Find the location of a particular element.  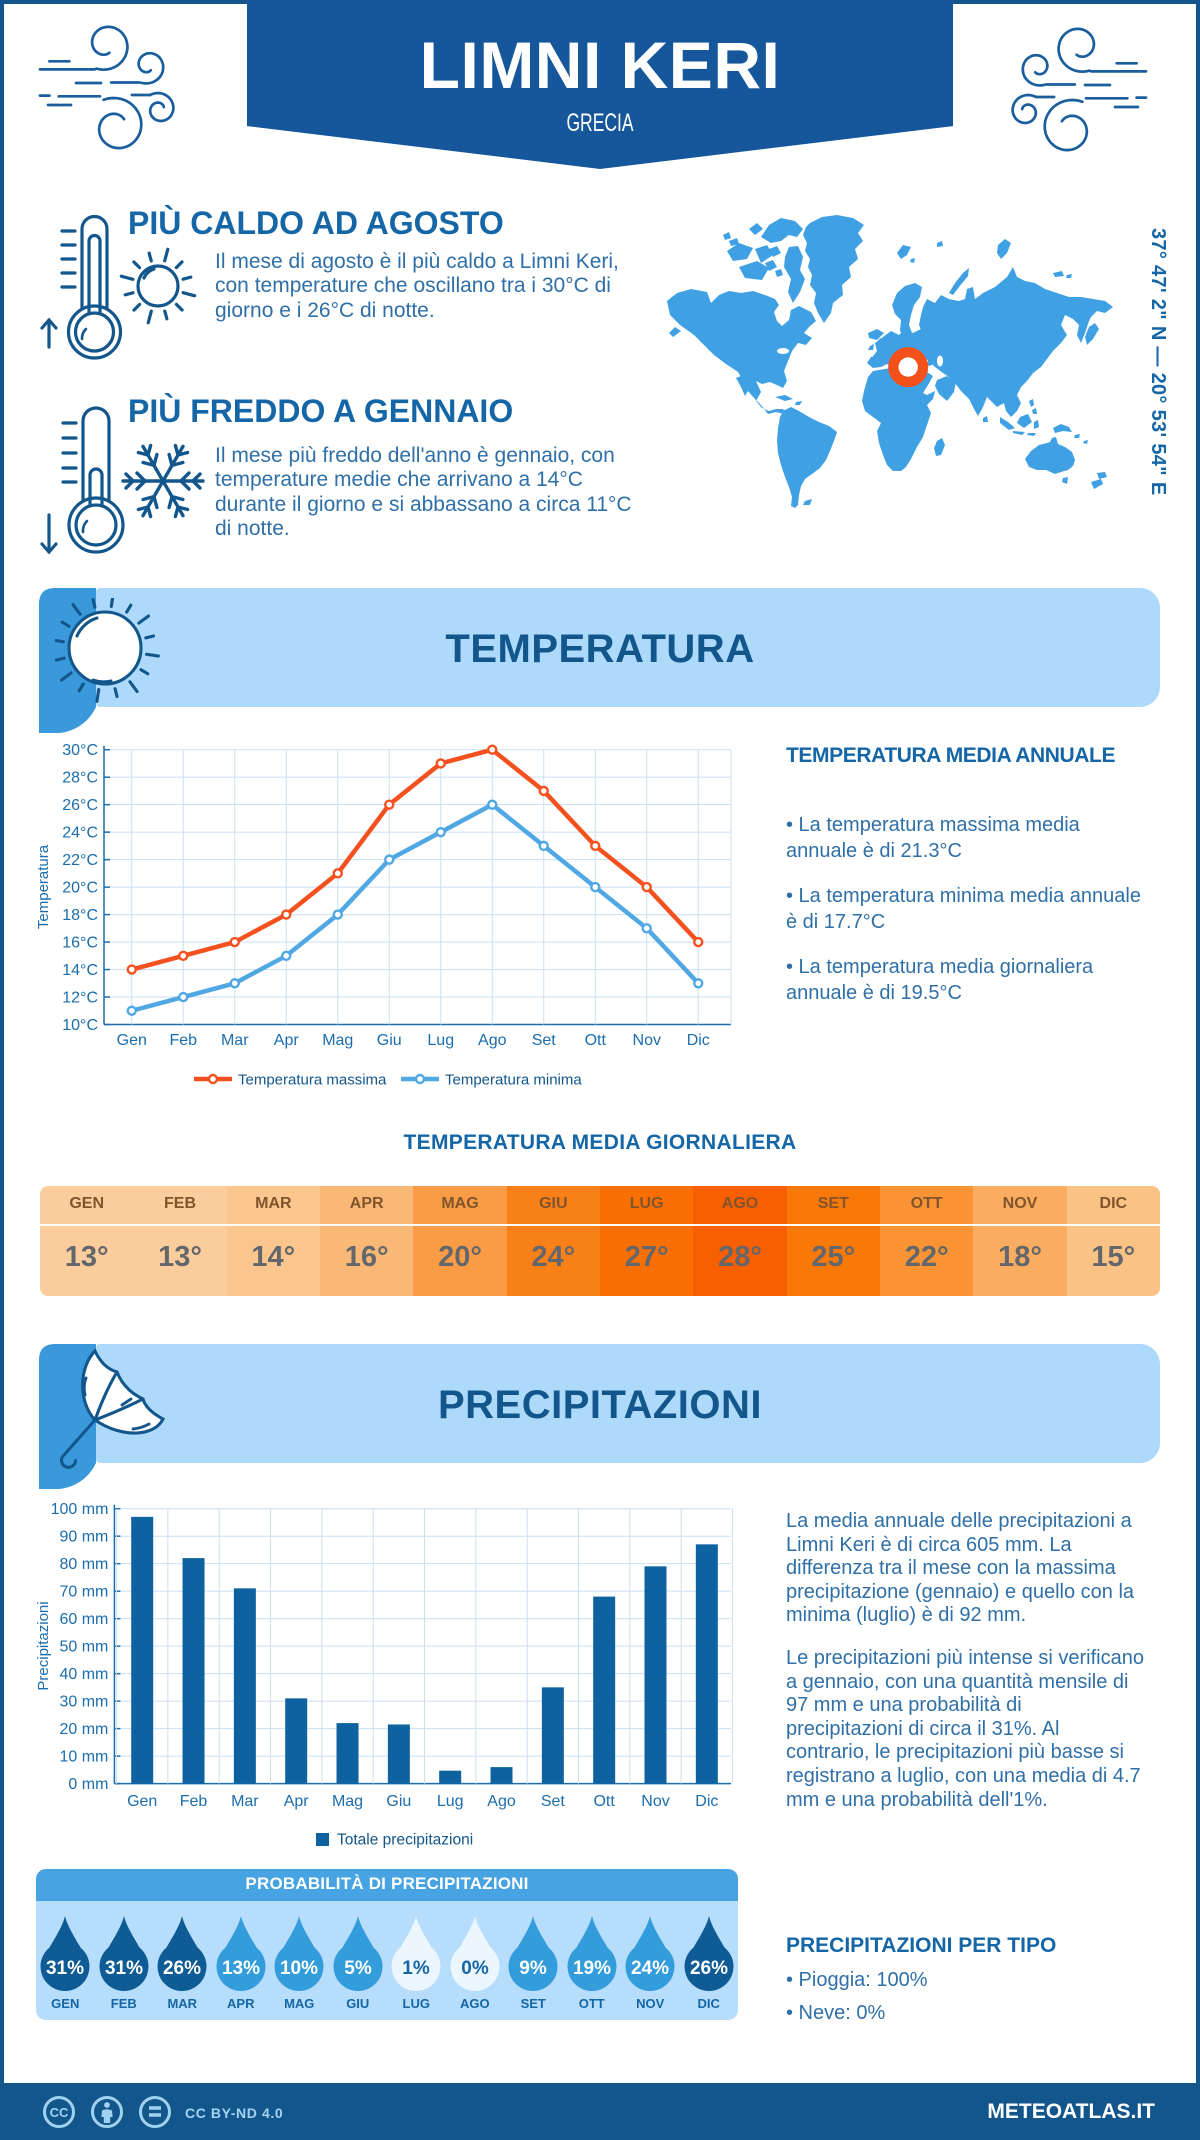

svg-text: 12°C is located at coordinates (80, 998).